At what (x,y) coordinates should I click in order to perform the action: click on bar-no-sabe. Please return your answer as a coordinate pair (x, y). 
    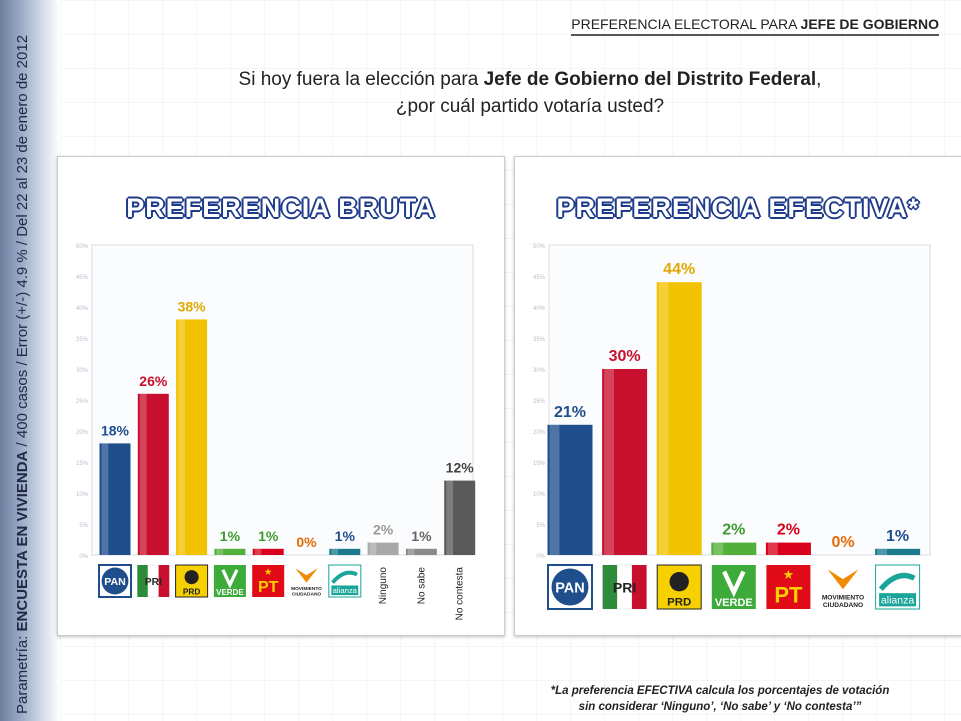
    Looking at the image, I should click on (421, 551).